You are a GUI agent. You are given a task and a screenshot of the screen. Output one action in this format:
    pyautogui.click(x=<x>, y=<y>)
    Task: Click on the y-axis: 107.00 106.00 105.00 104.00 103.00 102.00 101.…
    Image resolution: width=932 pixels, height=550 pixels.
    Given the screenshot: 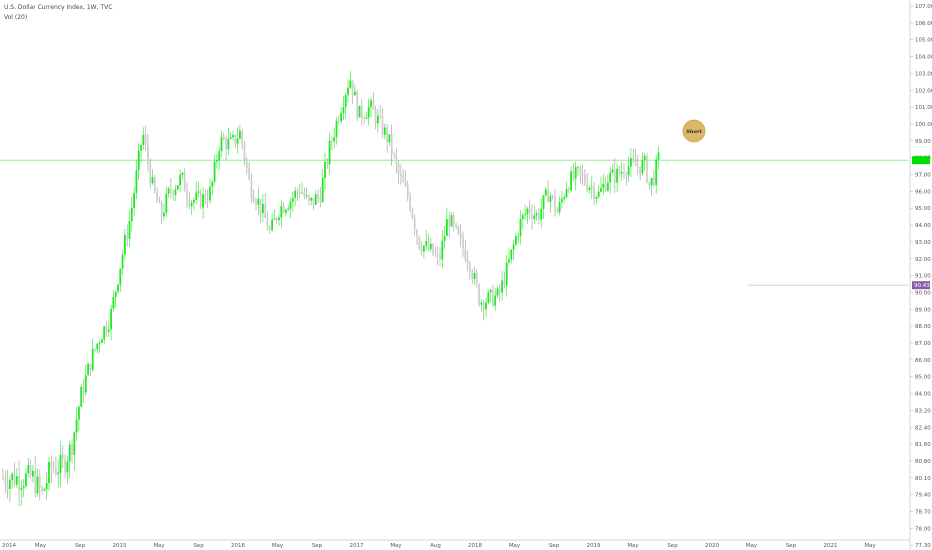 What is the action you would take?
    pyautogui.click(x=920, y=275)
    